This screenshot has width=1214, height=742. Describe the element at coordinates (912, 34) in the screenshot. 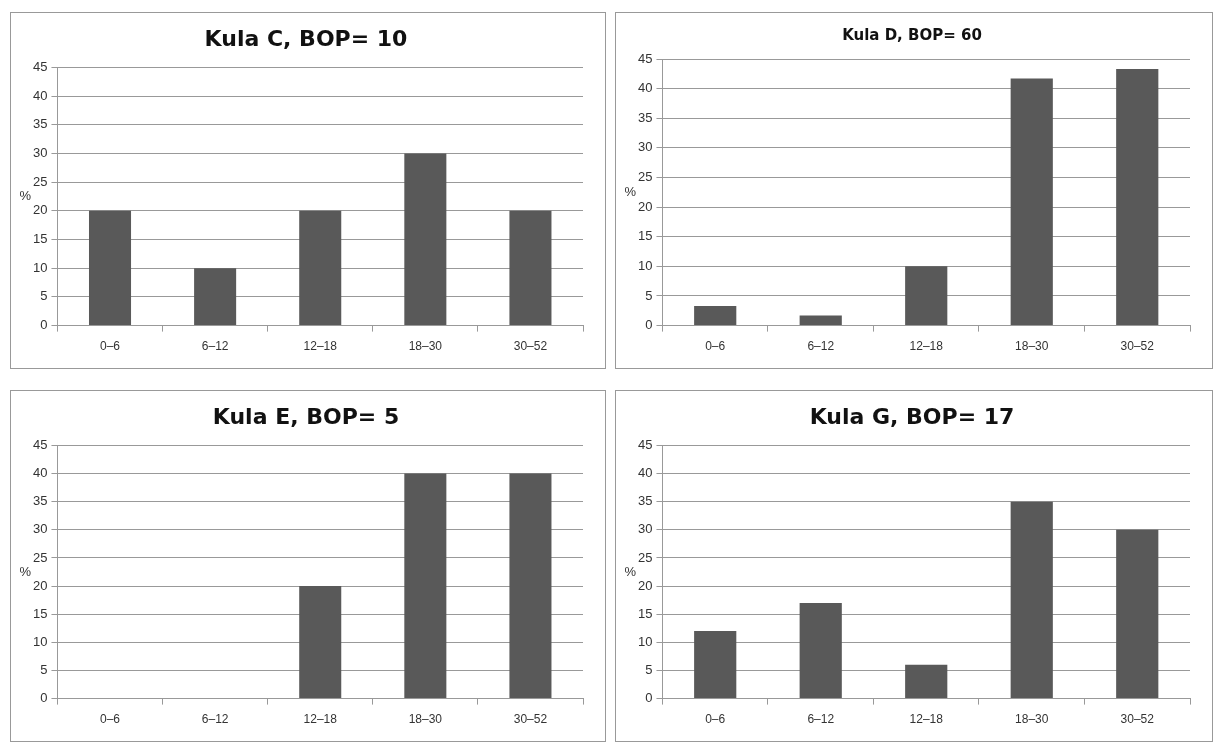

I see `chart-title: Kula D, BOP= 60` at that location.